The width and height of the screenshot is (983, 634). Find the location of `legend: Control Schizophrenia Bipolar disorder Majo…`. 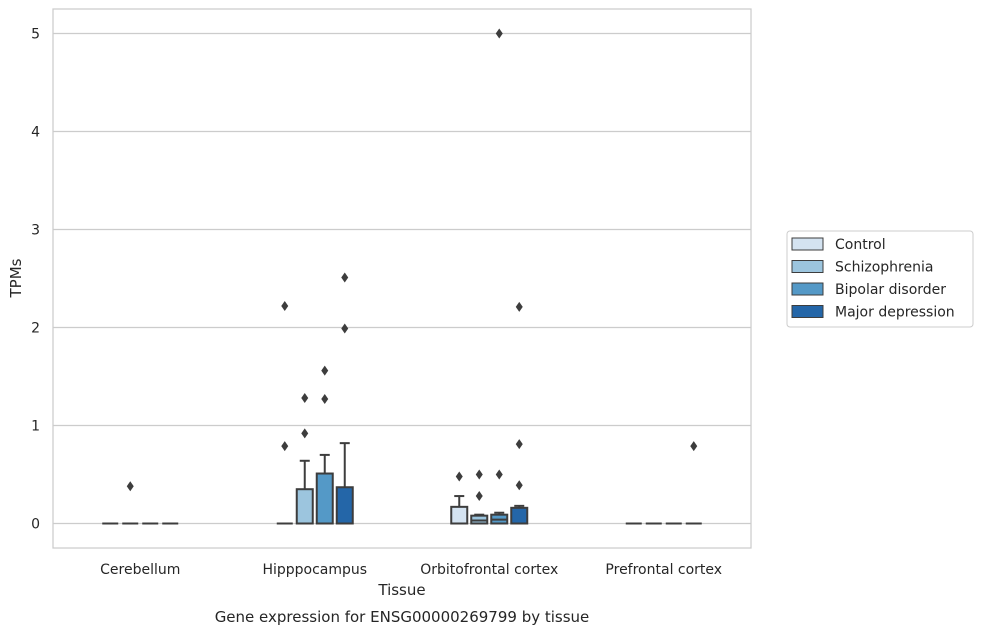

legend: Control Schizophrenia Bipolar disorder Majo… is located at coordinates (880, 279).